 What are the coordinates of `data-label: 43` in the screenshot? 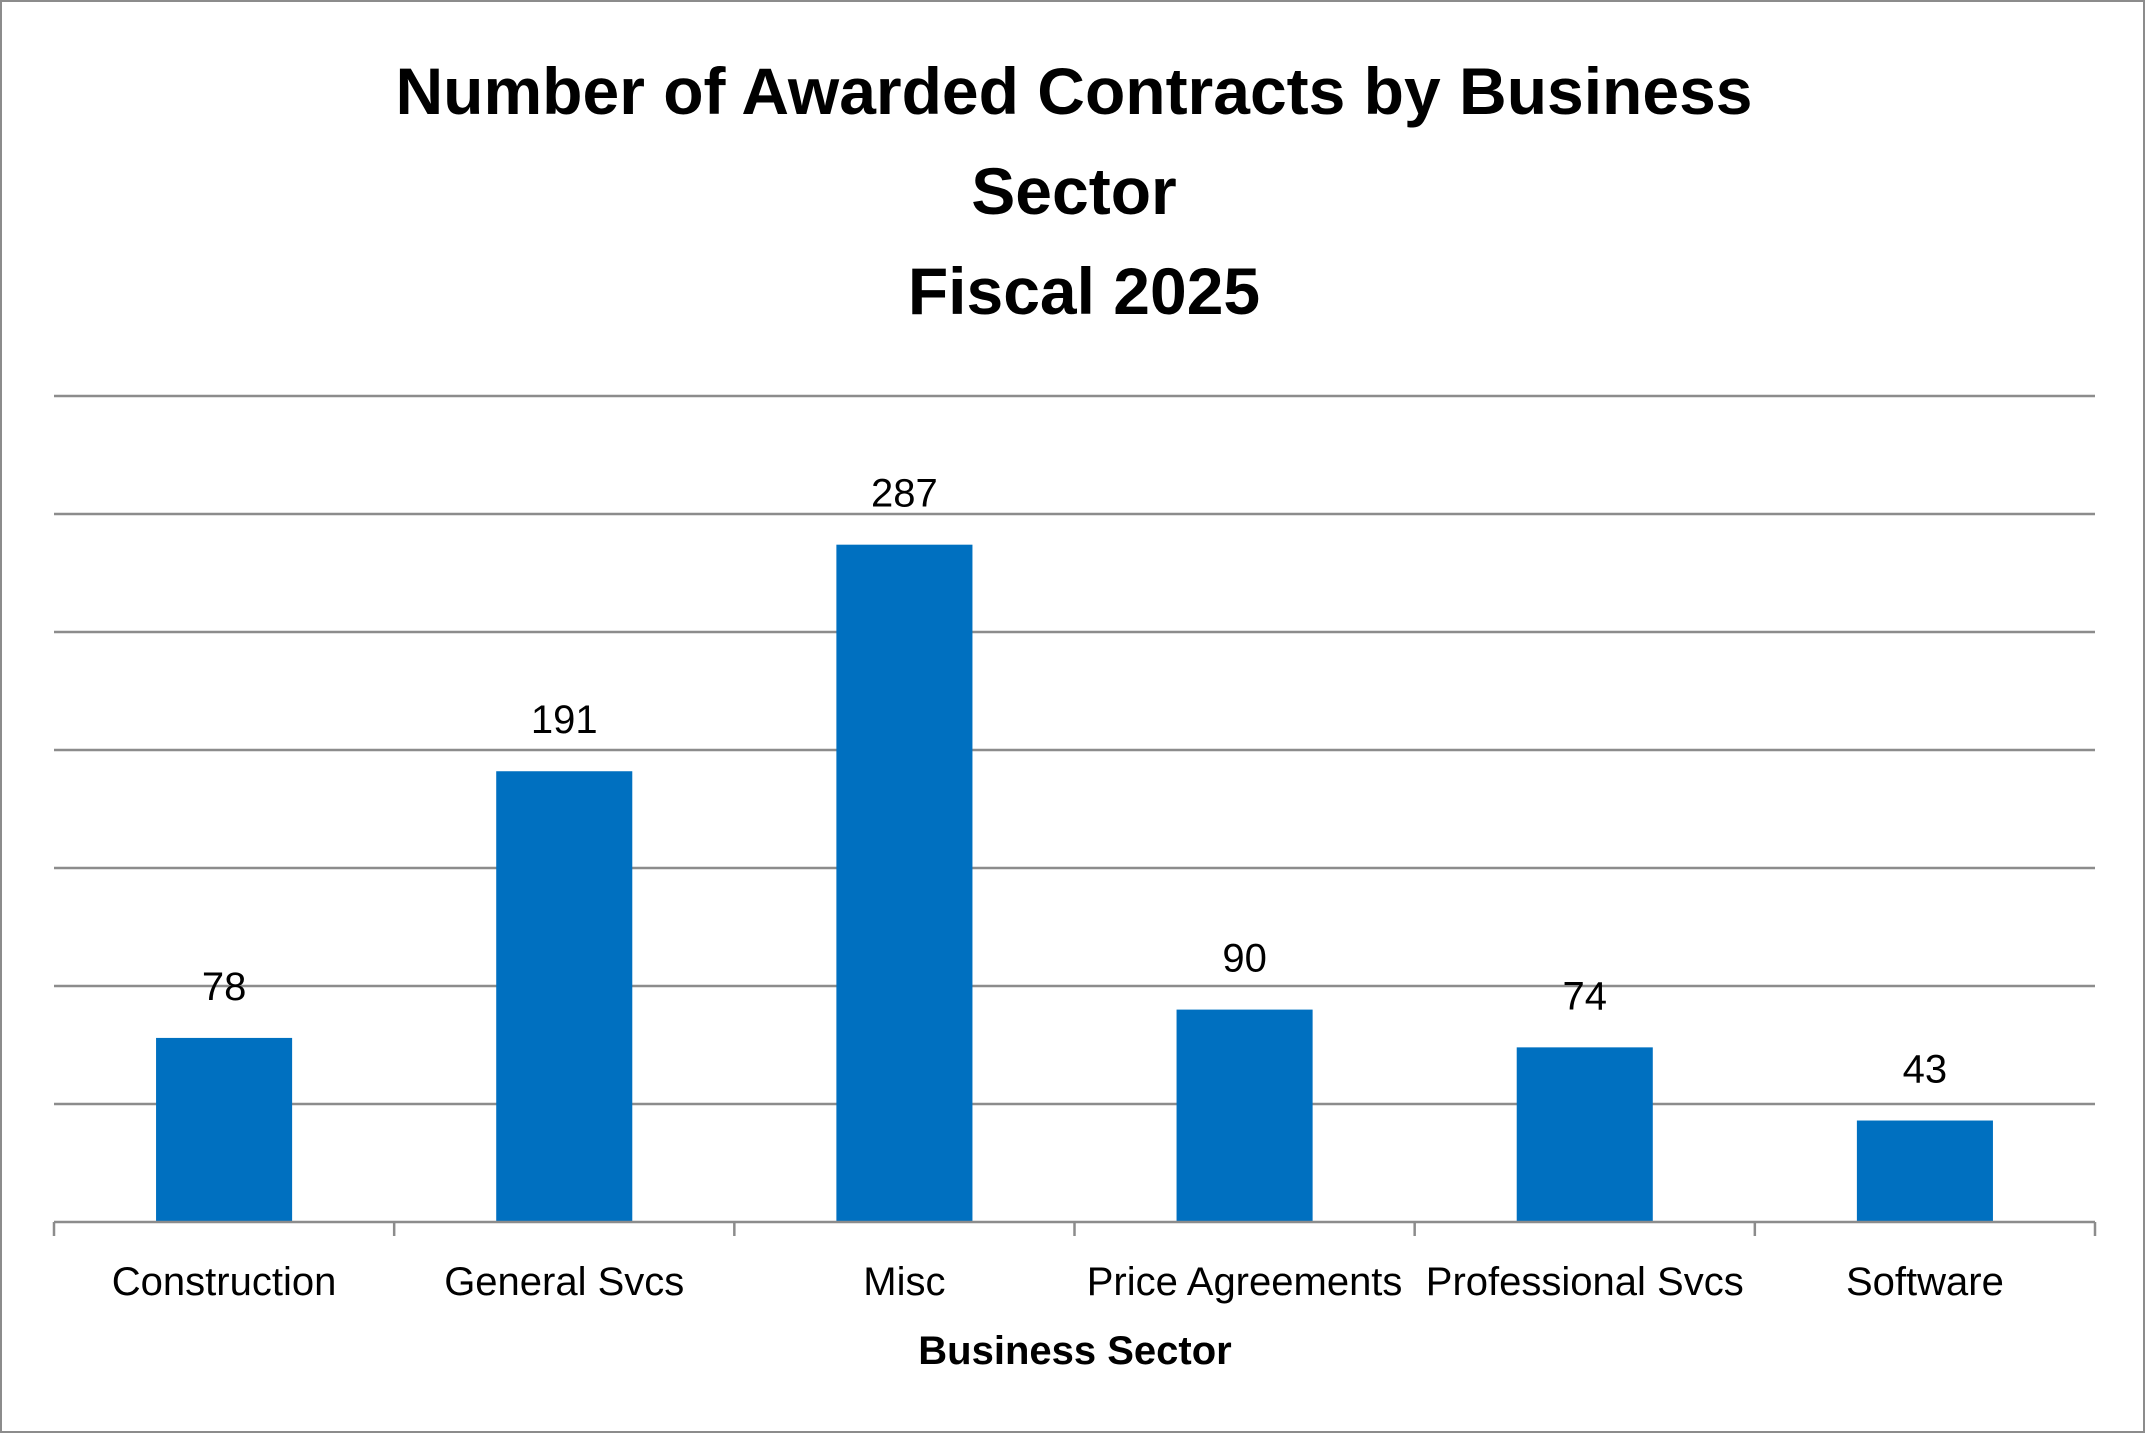 It's located at (1925, 1070).